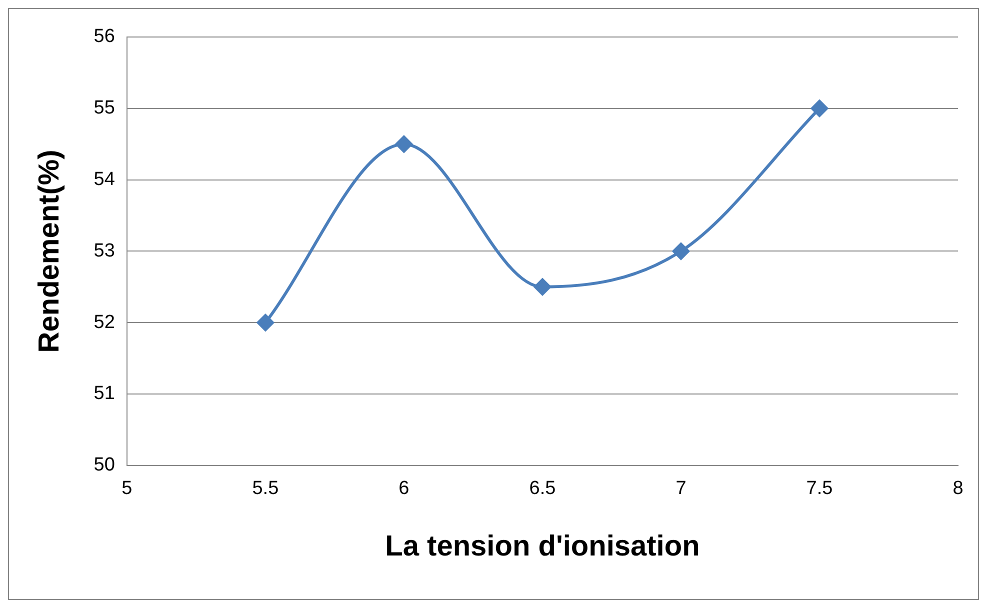 The image size is (987, 608). I want to click on x-tick-label: 7.5, so click(819, 489).